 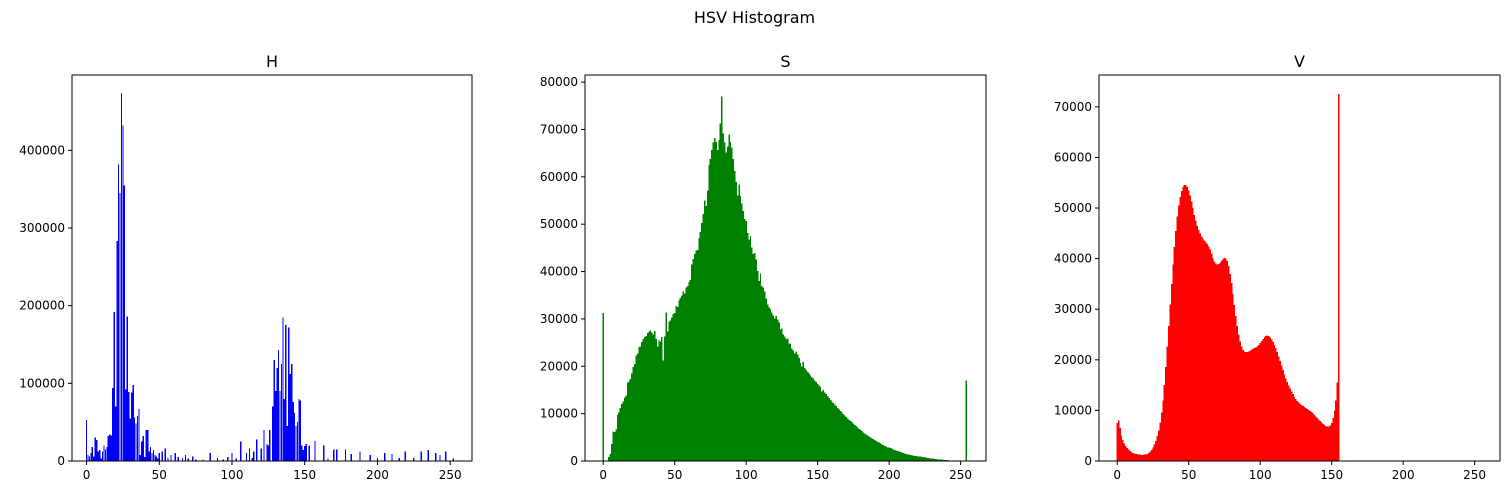 What do you see at coordinates (272, 61) in the screenshot?
I see `axes-title: H` at bounding box center [272, 61].